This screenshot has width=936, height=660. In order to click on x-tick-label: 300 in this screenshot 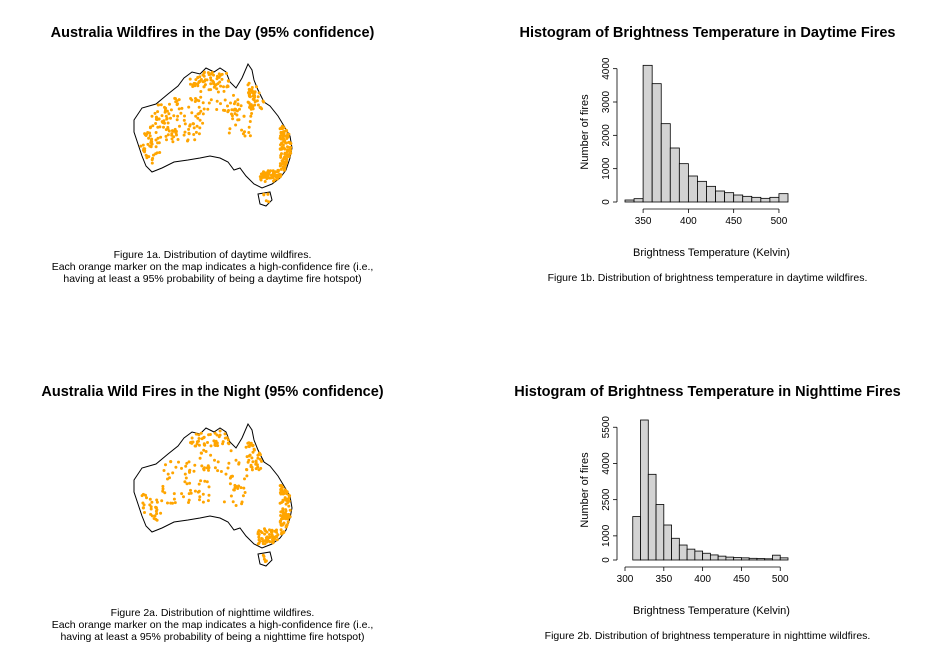, I will do `click(625, 579)`.